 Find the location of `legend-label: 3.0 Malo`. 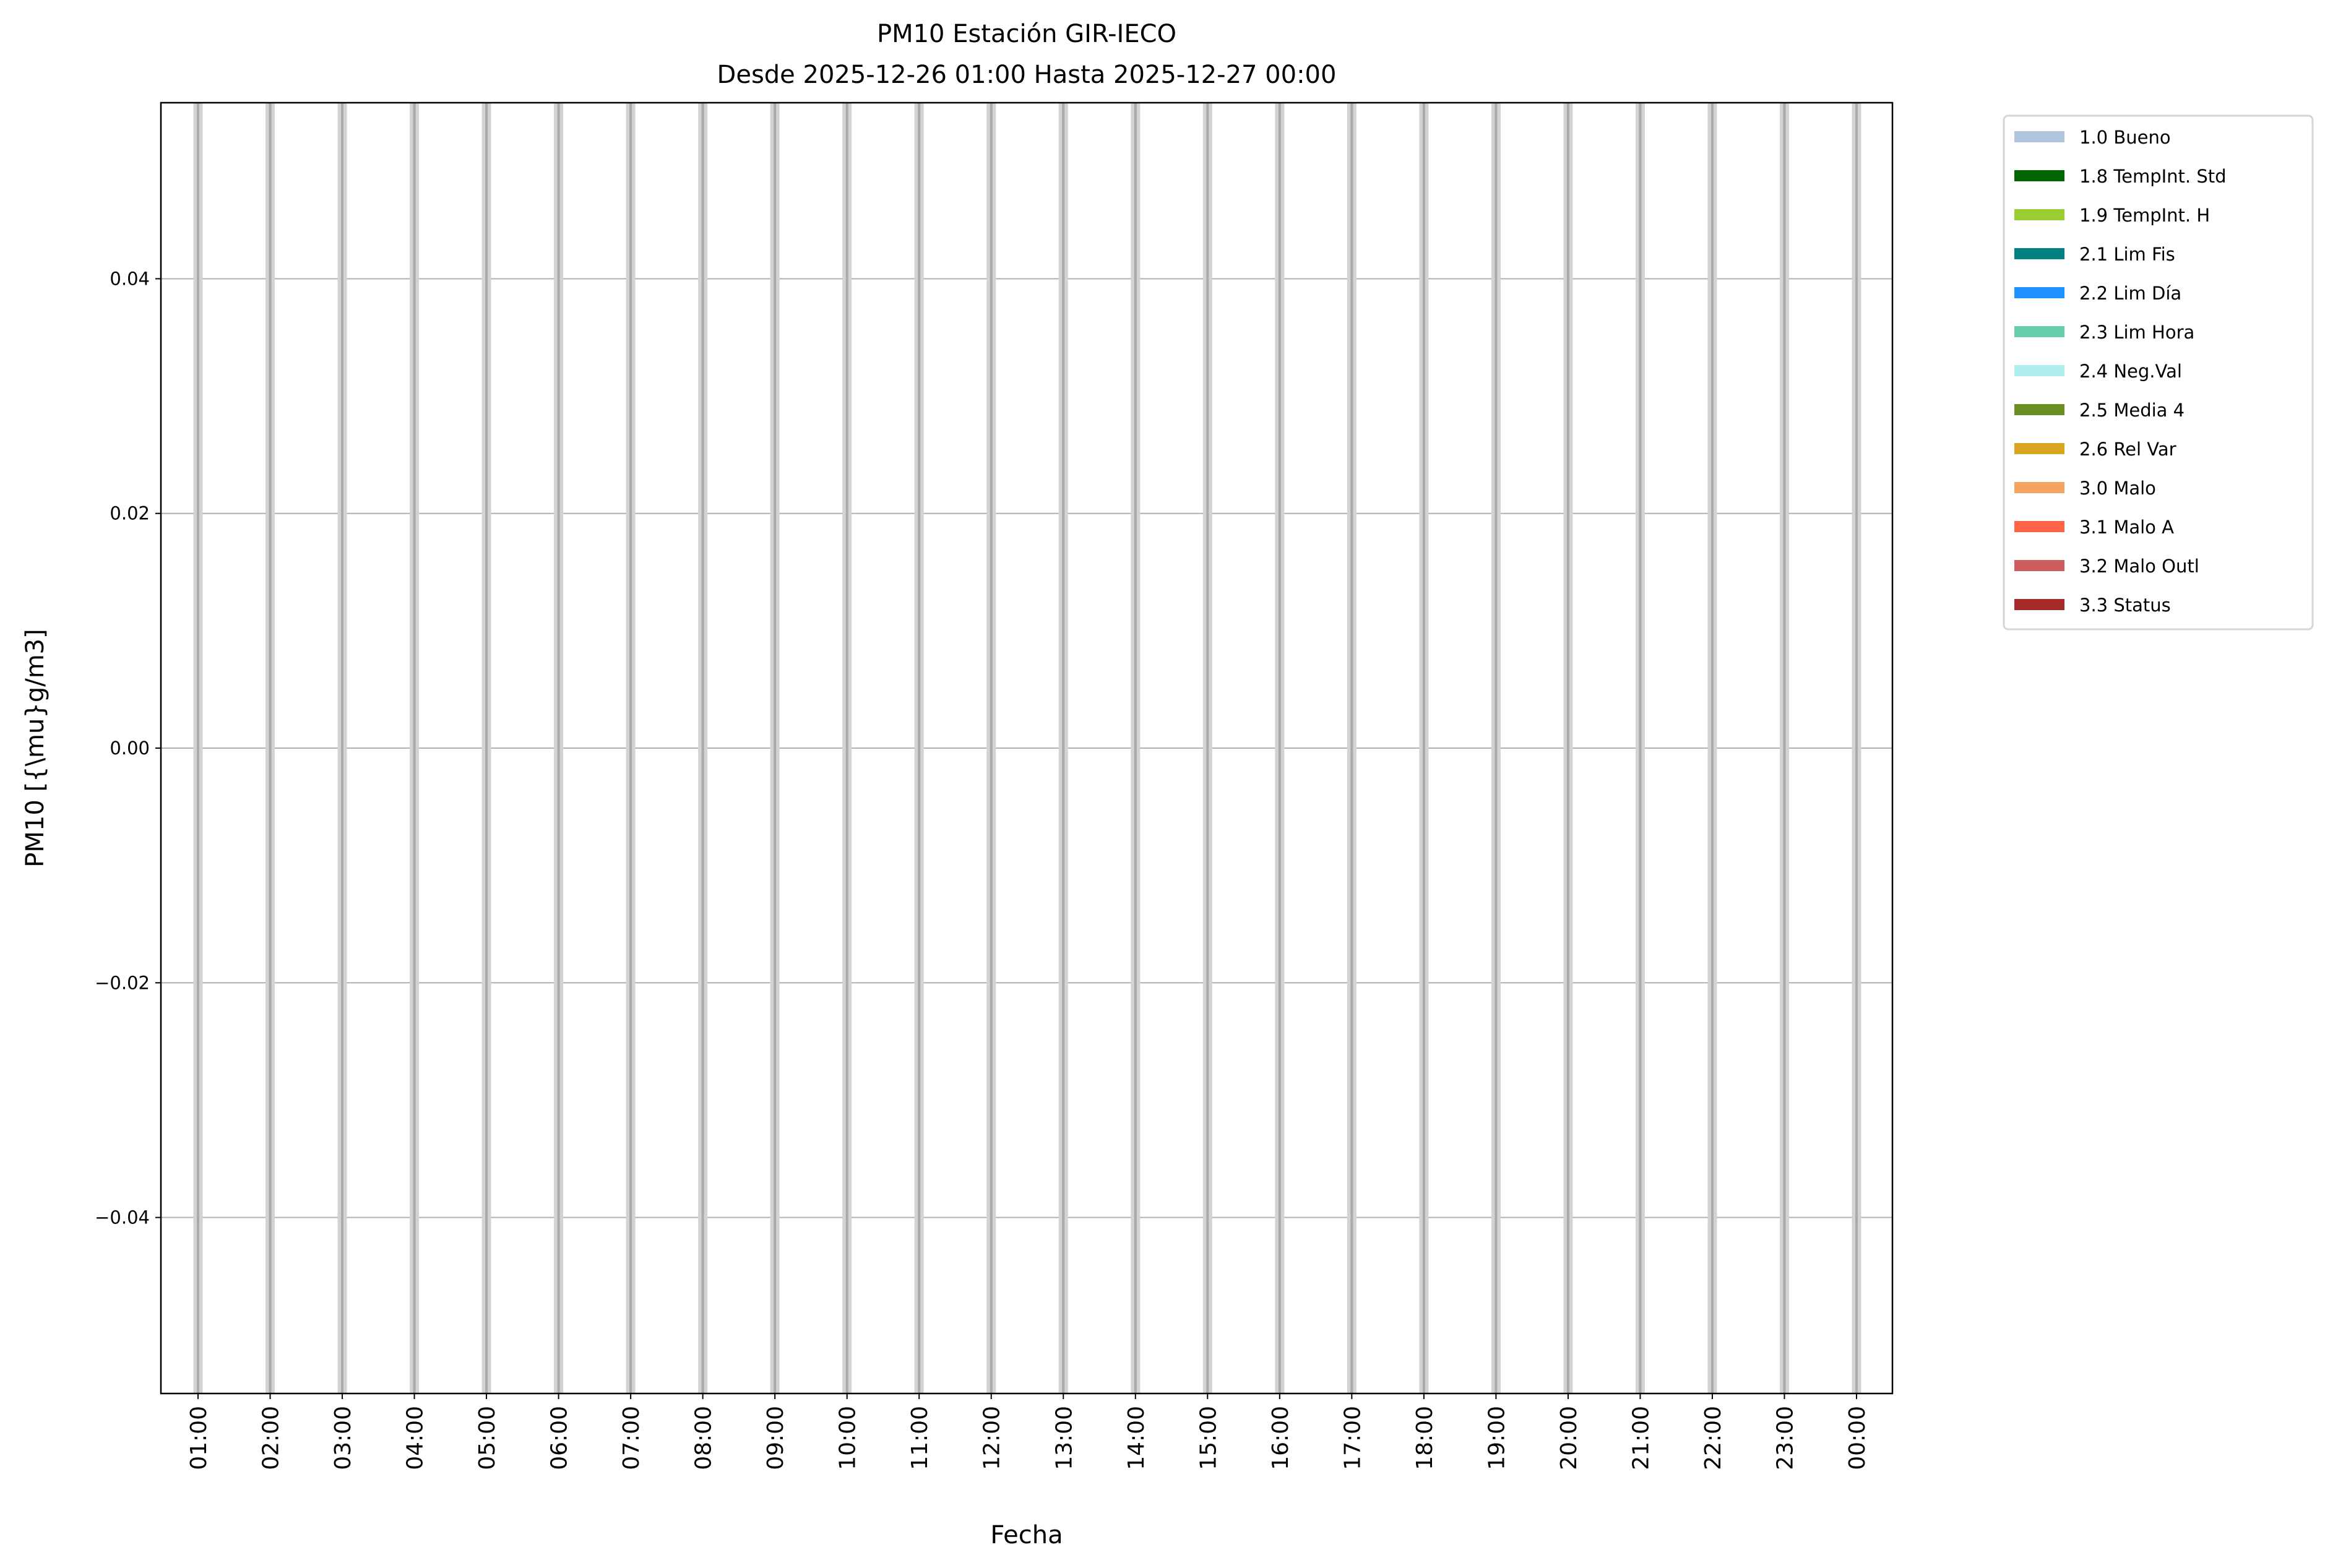

legend-label: 3.0 Malo is located at coordinates (2117, 488).